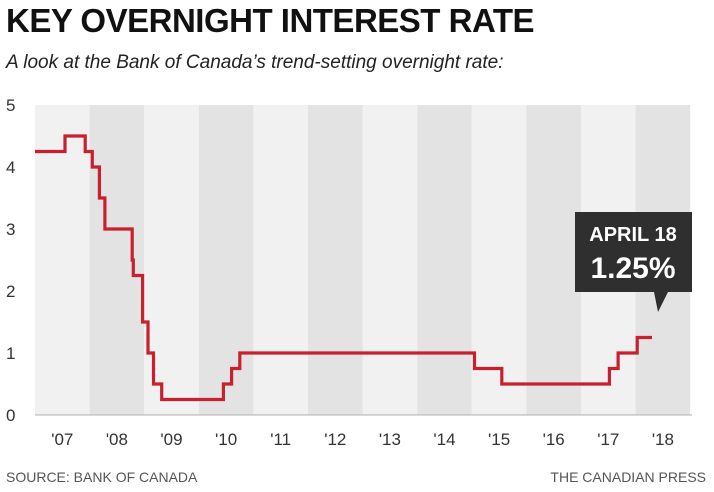 Image resolution: width=714 pixels, height=492 pixels. I want to click on x-tick-label: '08, so click(117, 439).